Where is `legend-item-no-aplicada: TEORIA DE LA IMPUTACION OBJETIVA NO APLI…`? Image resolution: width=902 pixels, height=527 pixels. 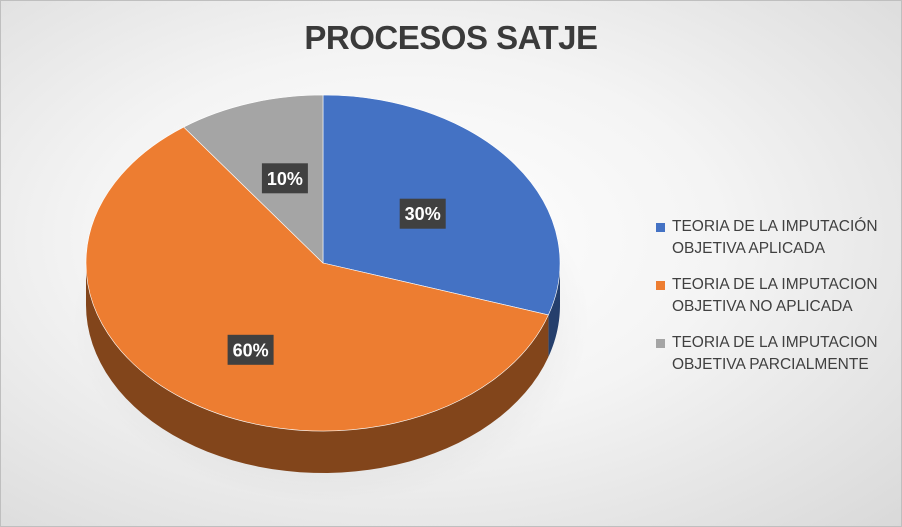
legend-item-no-aplicada: TEORIA DE LA IMPUTACION OBJETIVA NO APLI… is located at coordinates (776, 296).